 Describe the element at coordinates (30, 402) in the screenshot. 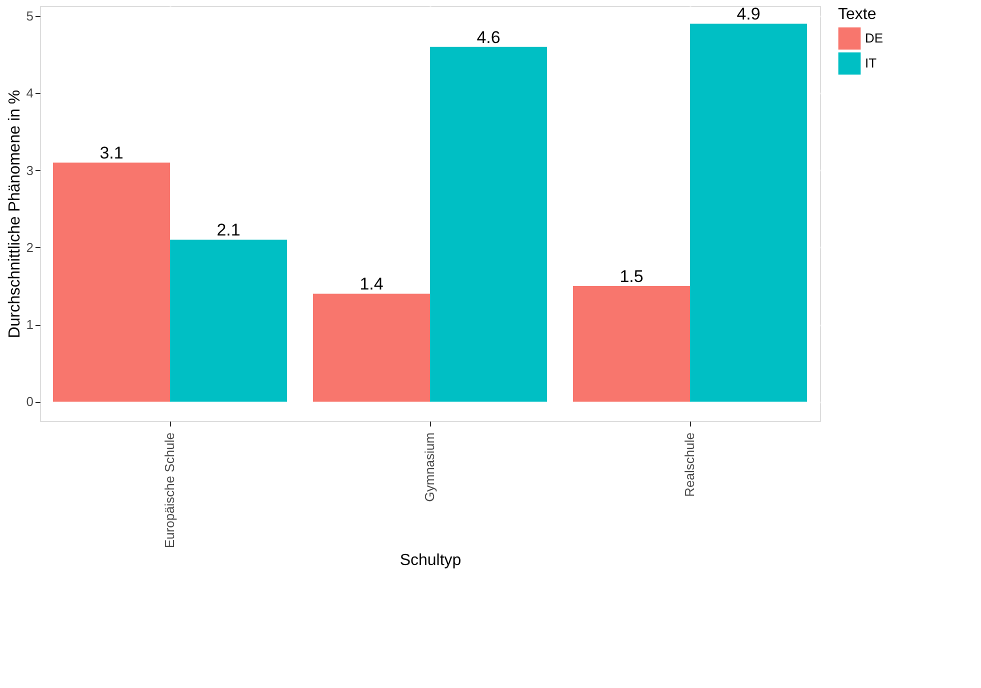

I see `y-tick-label: 0` at that location.